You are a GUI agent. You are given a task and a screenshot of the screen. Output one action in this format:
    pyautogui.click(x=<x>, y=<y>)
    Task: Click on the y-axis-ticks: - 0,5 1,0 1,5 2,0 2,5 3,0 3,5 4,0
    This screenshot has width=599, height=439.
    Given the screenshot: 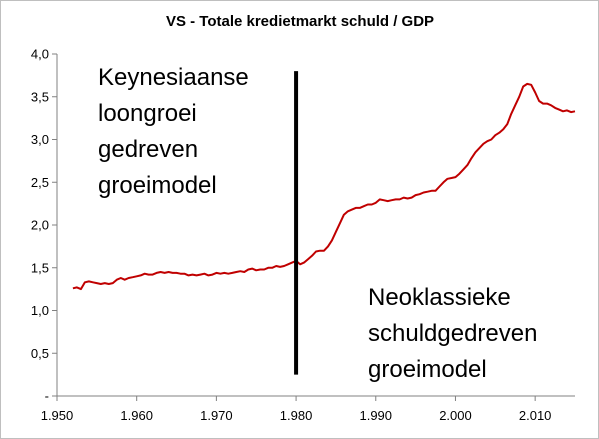 What is the action you would take?
    pyautogui.click(x=44, y=225)
    